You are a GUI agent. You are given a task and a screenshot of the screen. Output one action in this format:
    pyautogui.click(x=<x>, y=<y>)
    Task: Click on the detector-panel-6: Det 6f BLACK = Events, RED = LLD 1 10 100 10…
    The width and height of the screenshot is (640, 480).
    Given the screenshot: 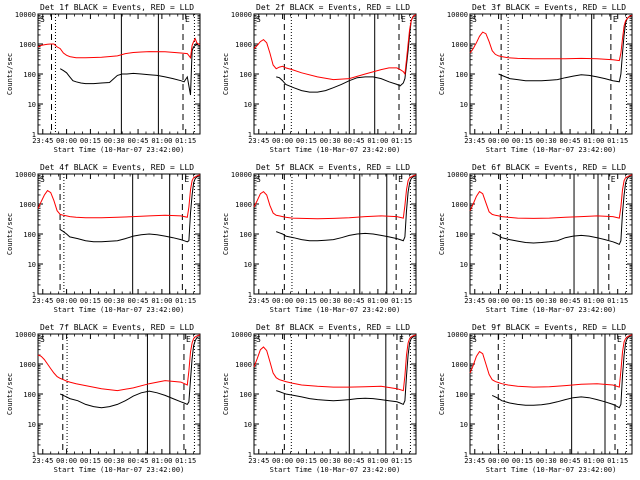 What is the action you would take?
    pyautogui.click(x=535, y=238)
    